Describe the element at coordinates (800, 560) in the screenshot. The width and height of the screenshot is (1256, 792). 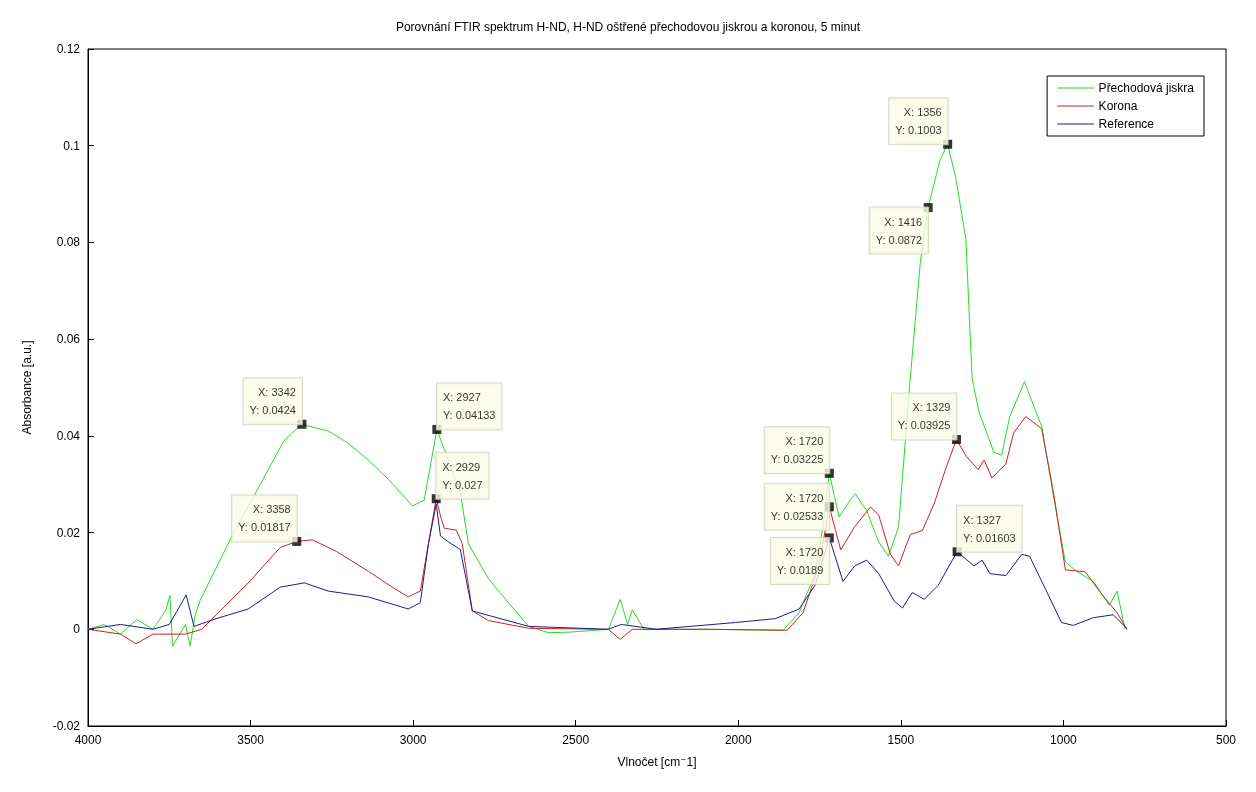
I see `annotation: X: 1720 Y: 0.0189` at that location.